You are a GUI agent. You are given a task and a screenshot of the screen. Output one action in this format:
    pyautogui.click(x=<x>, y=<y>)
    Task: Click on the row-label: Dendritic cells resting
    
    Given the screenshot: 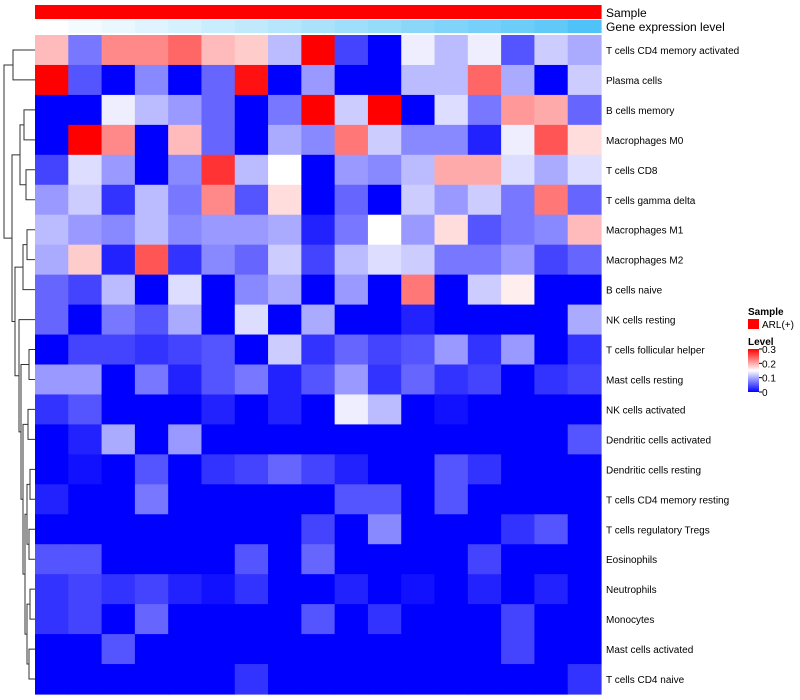 What is the action you would take?
    pyautogui.click(x=653, y=470)
    